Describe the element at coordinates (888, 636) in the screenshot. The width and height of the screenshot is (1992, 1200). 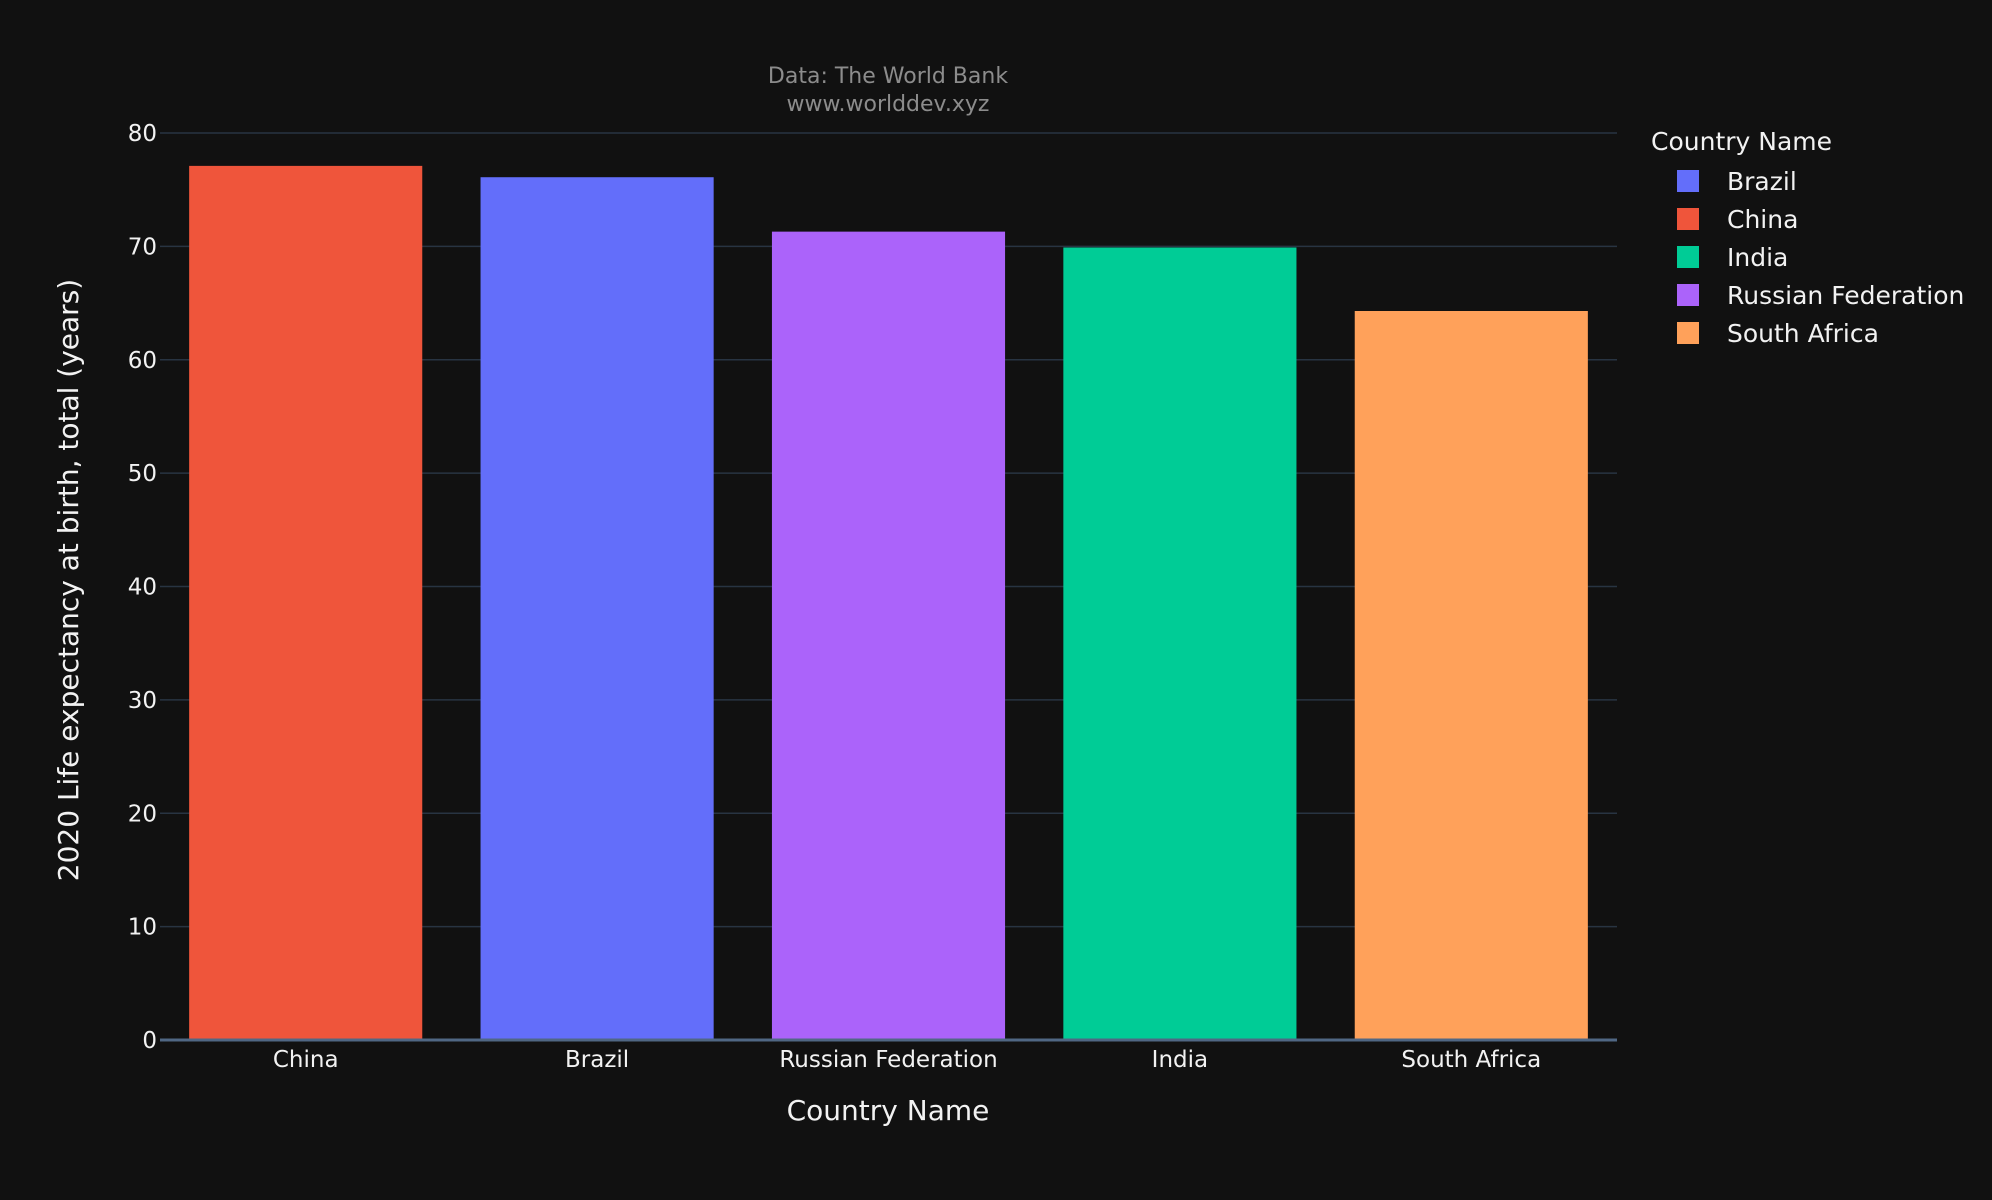
I see `bar-russian-federation` at that location.